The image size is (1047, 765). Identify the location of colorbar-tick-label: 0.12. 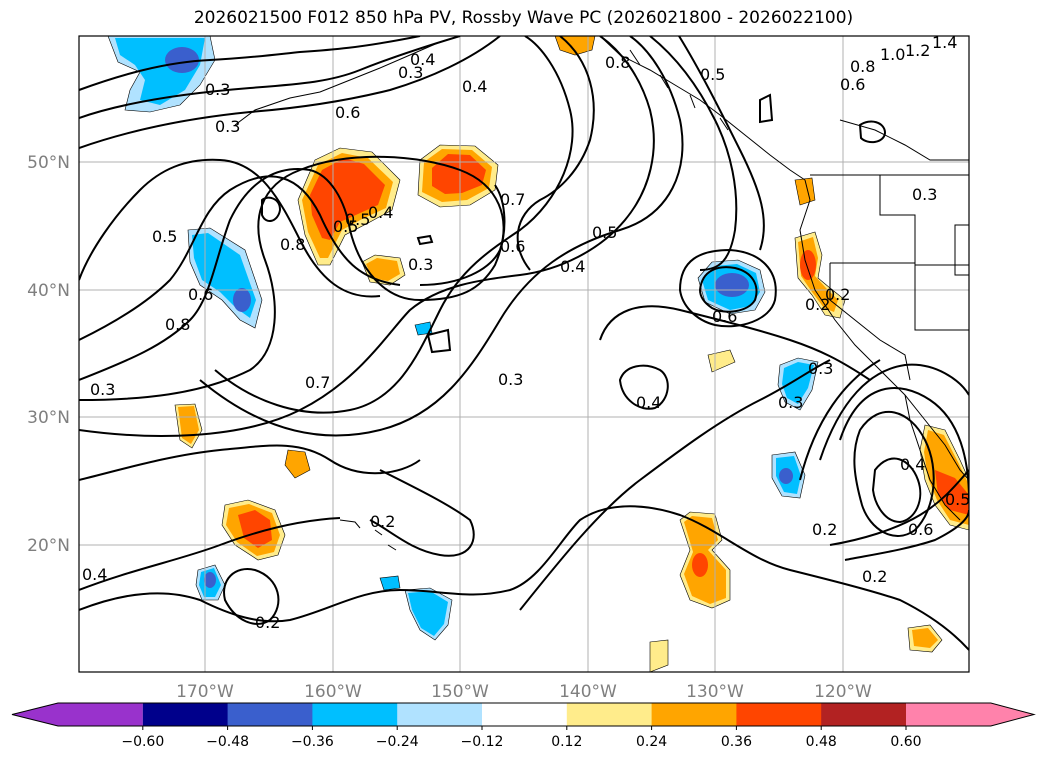
(566, 742).